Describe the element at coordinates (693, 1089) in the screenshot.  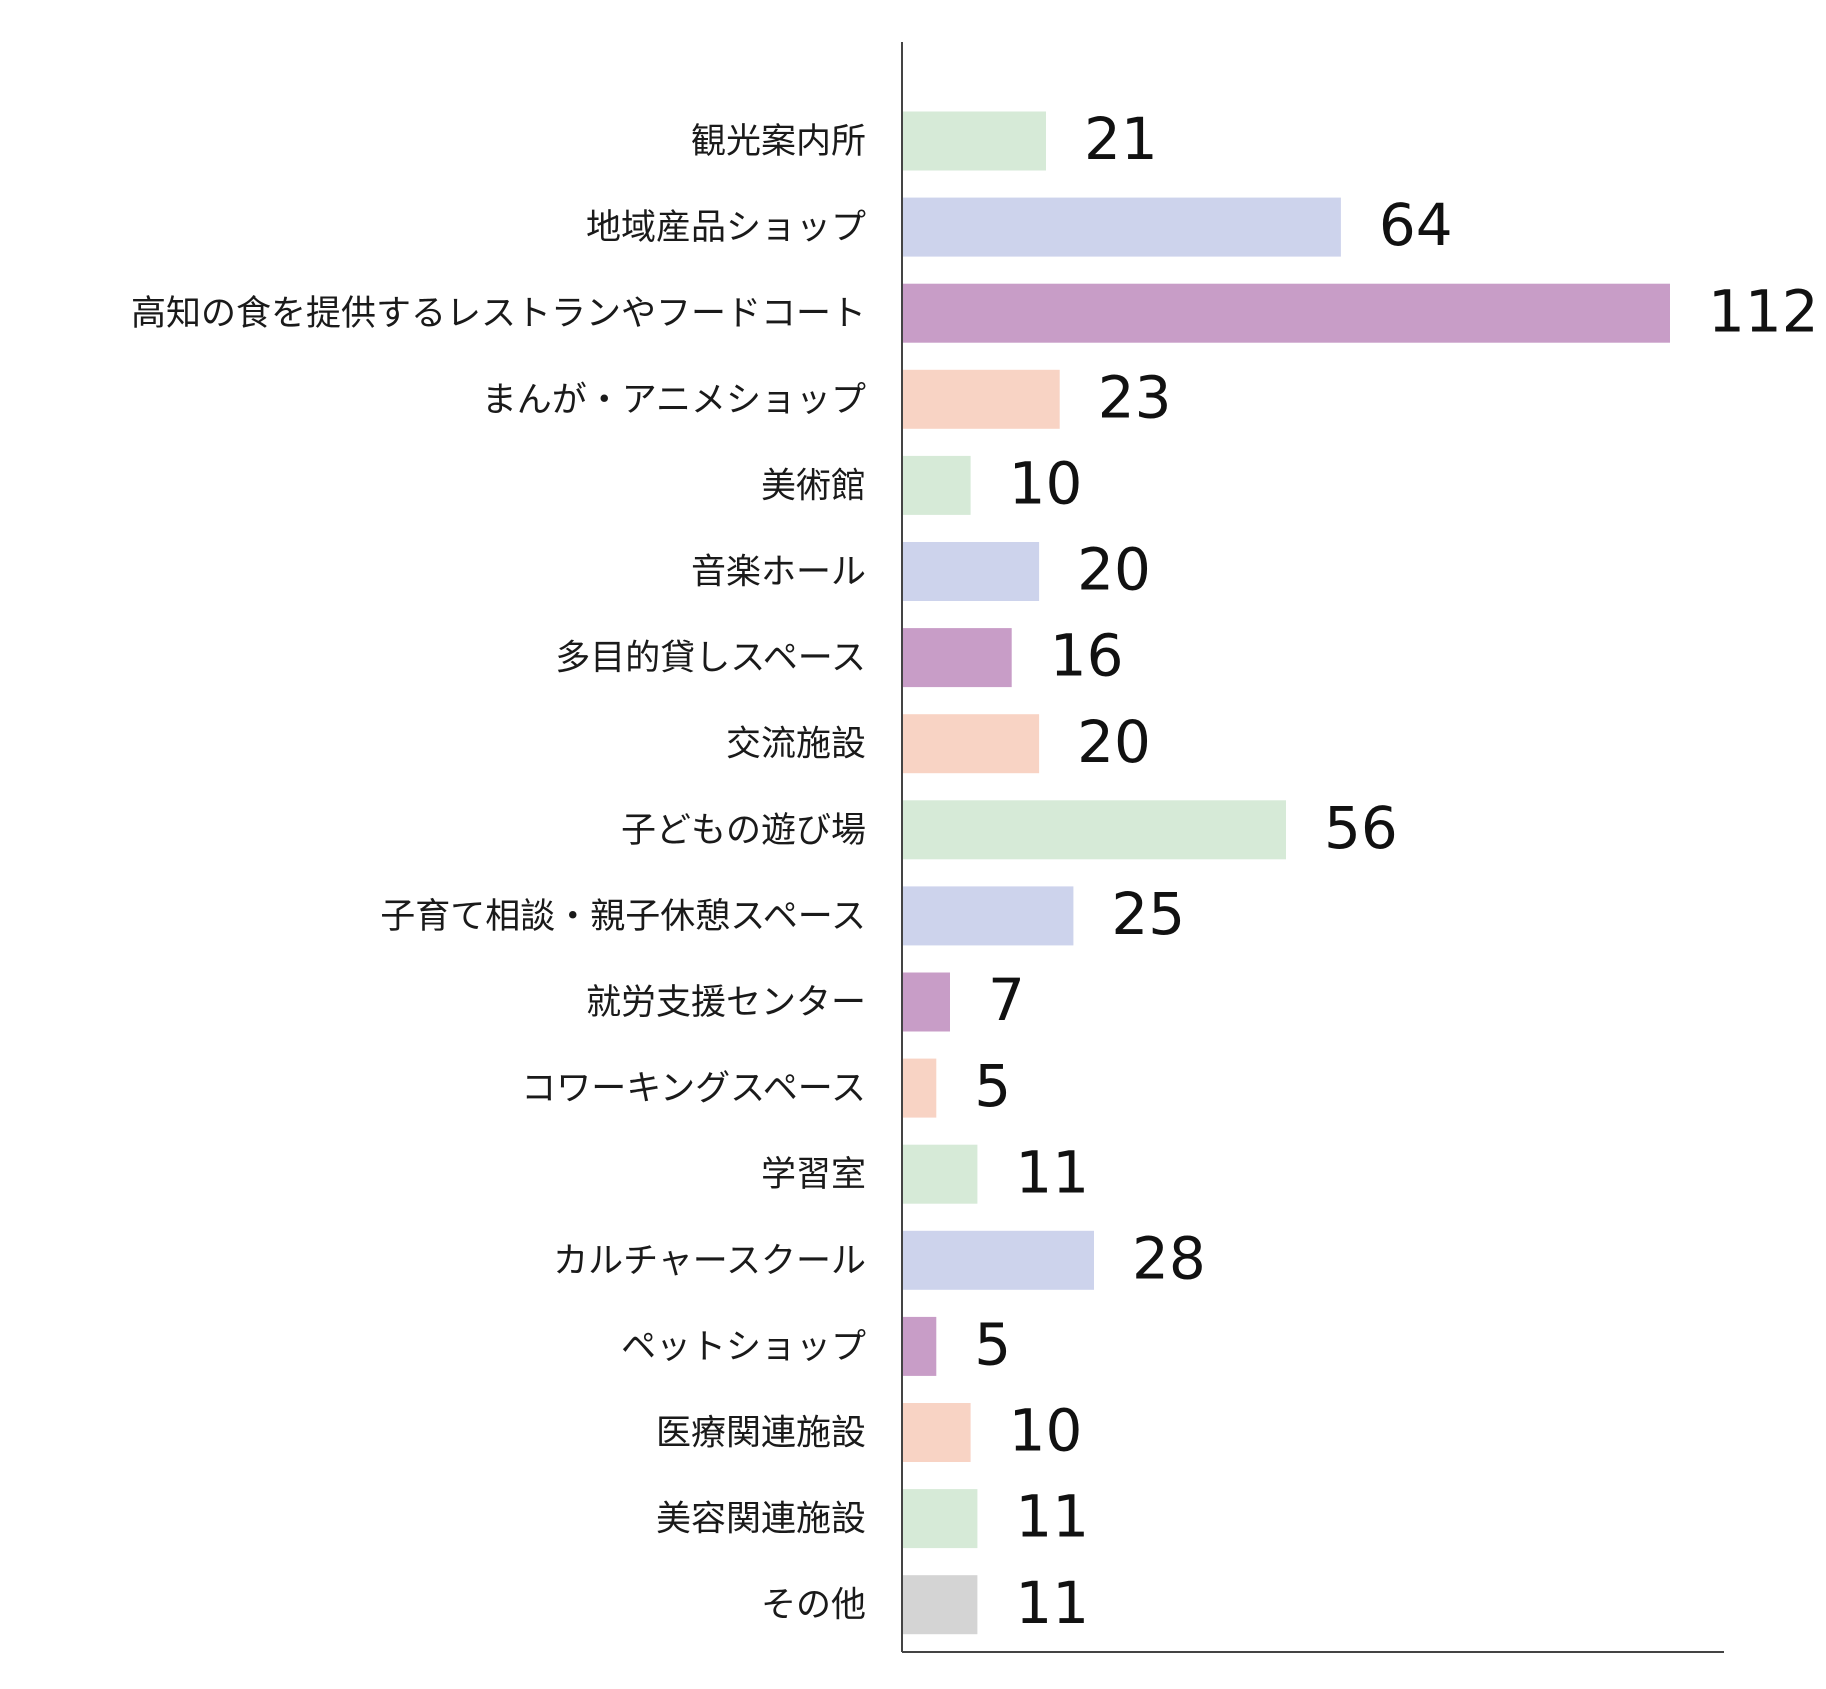
I see `category-label-11: コワーキングスペース` at that location.